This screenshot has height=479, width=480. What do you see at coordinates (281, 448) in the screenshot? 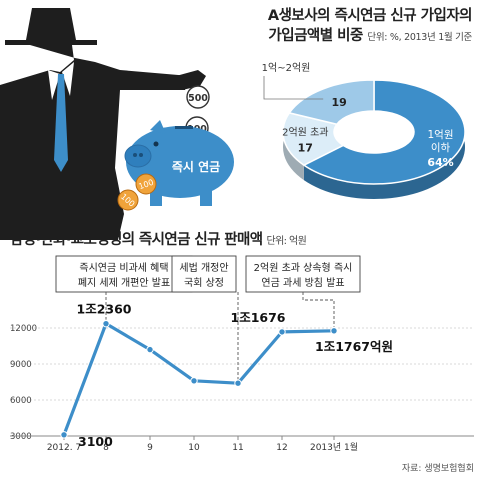
I see `x-tick-label-5: 12` at bounding box center [281, 448].